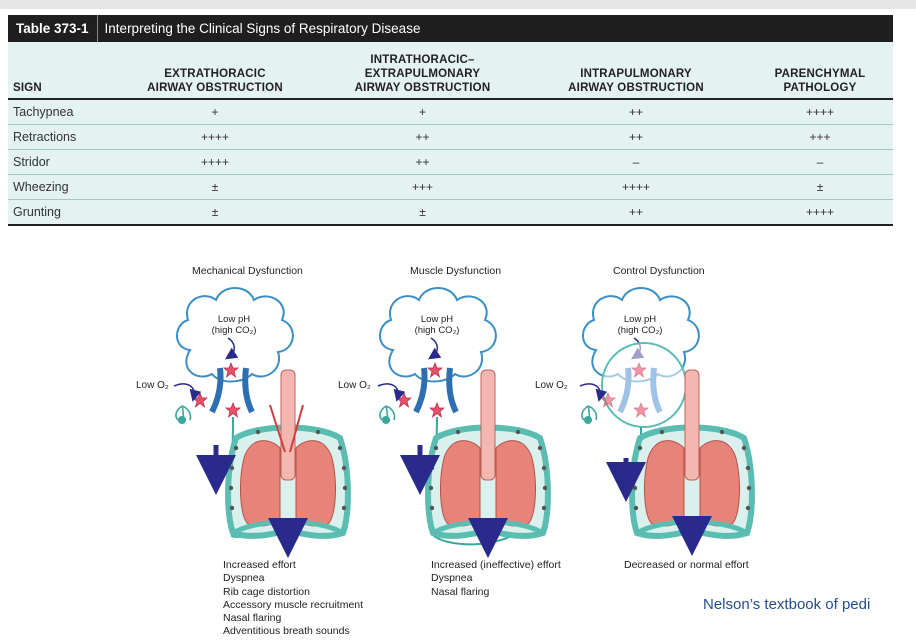  What do you see at coordinates (259, 565) in the screenshot?
I see `caption-line: Increased effort` at bounding box center [259, 565].